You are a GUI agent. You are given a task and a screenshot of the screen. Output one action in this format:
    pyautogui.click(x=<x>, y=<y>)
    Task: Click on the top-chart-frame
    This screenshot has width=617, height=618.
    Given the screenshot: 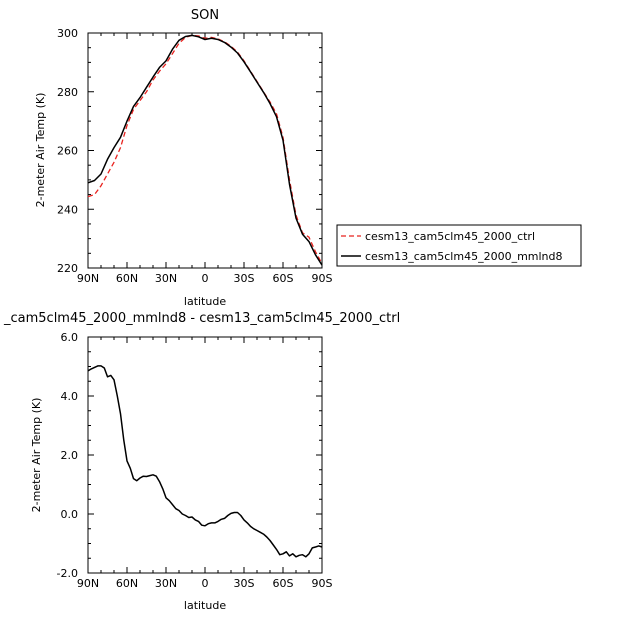 What is the action you would take?
    pyautogui.click(x=205, y=150)
    